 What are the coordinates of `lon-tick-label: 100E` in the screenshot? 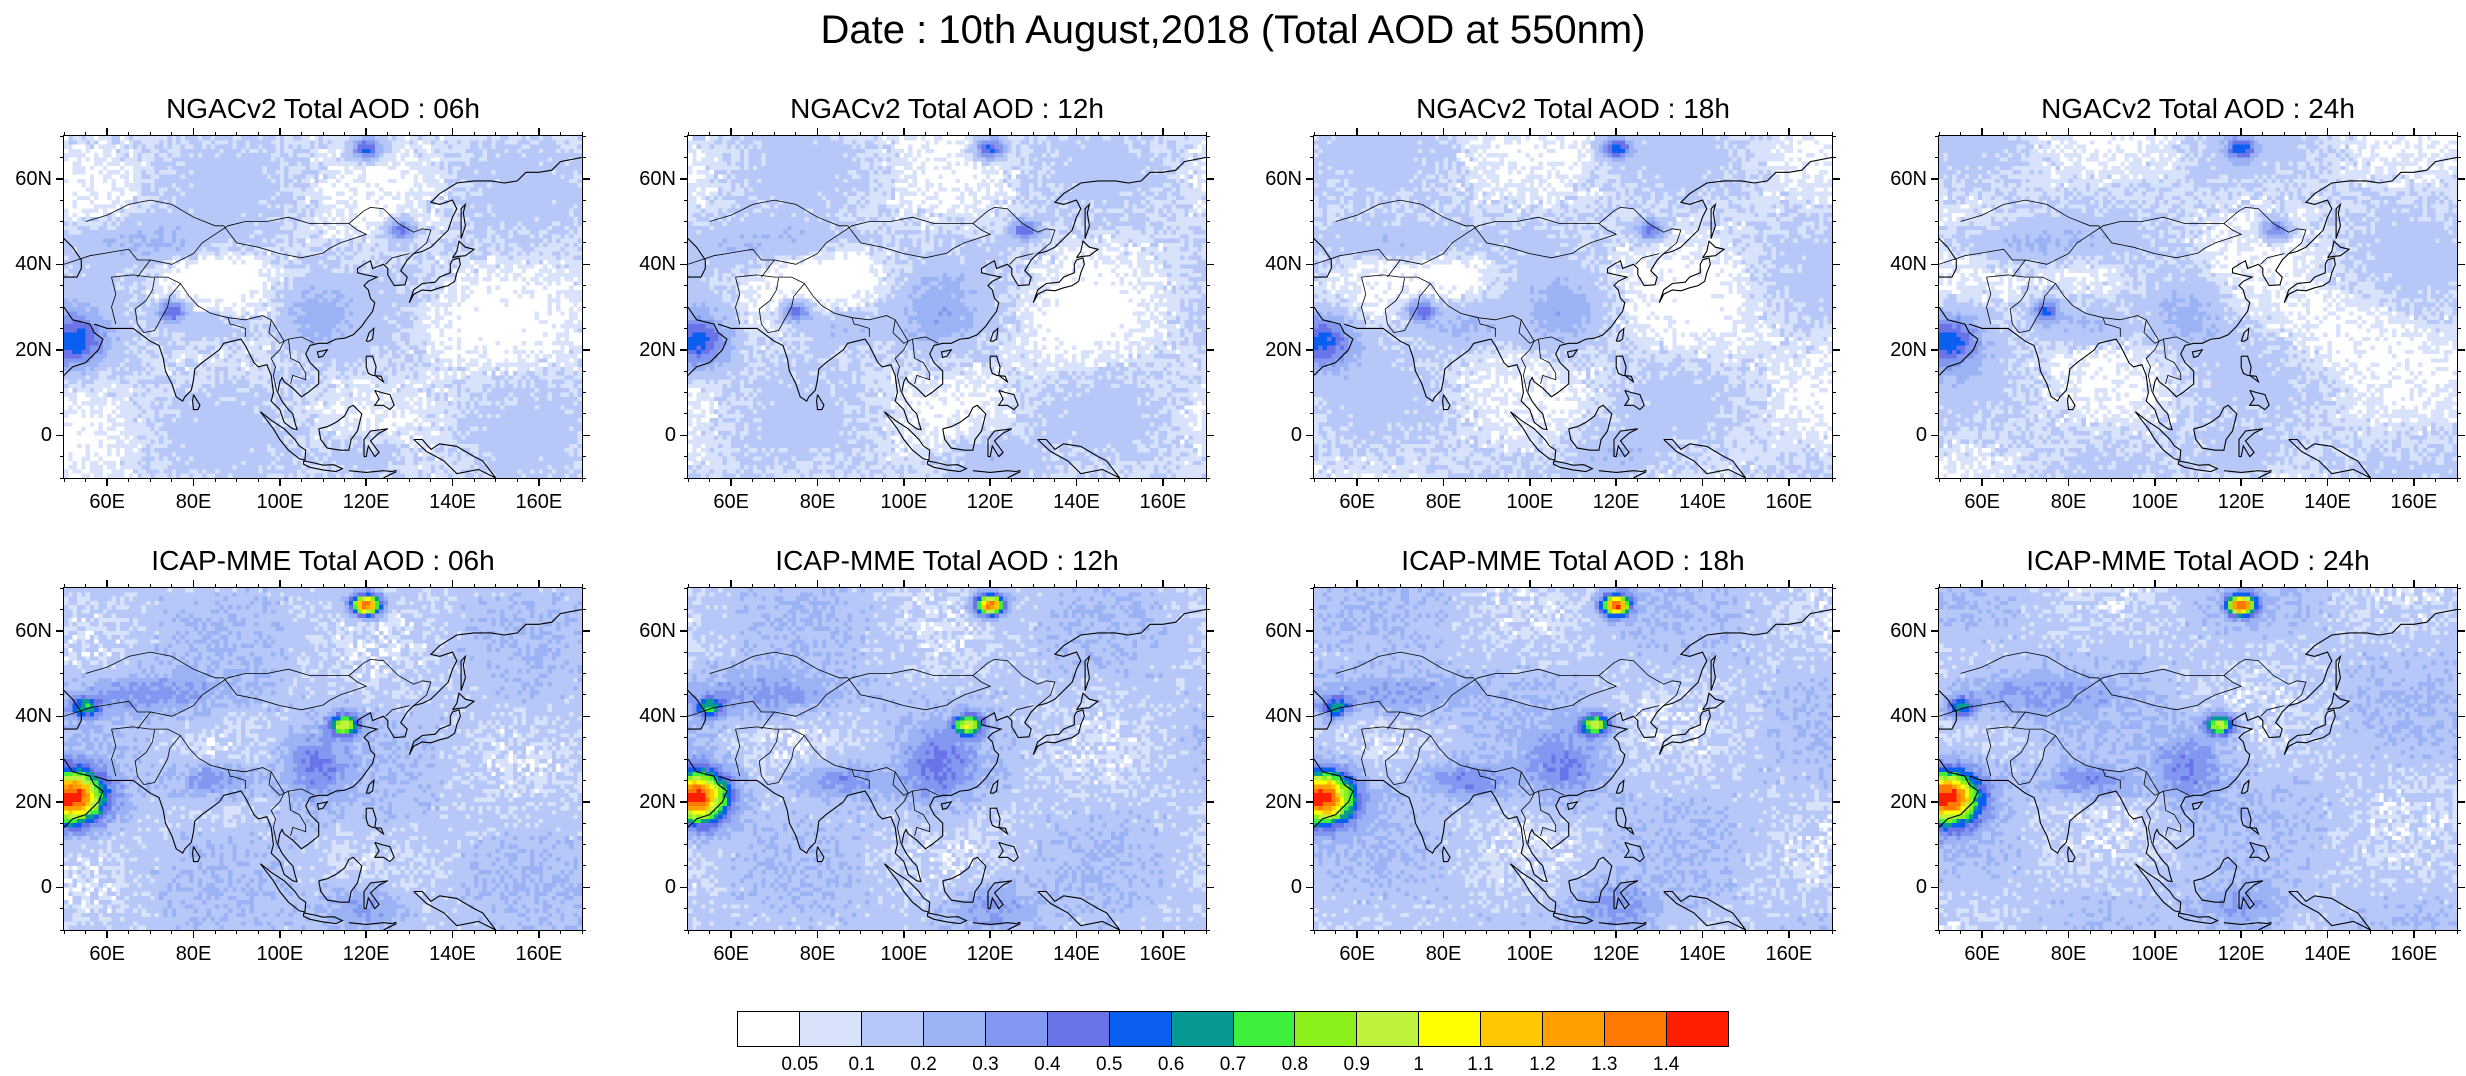 It's located at (904, 502).